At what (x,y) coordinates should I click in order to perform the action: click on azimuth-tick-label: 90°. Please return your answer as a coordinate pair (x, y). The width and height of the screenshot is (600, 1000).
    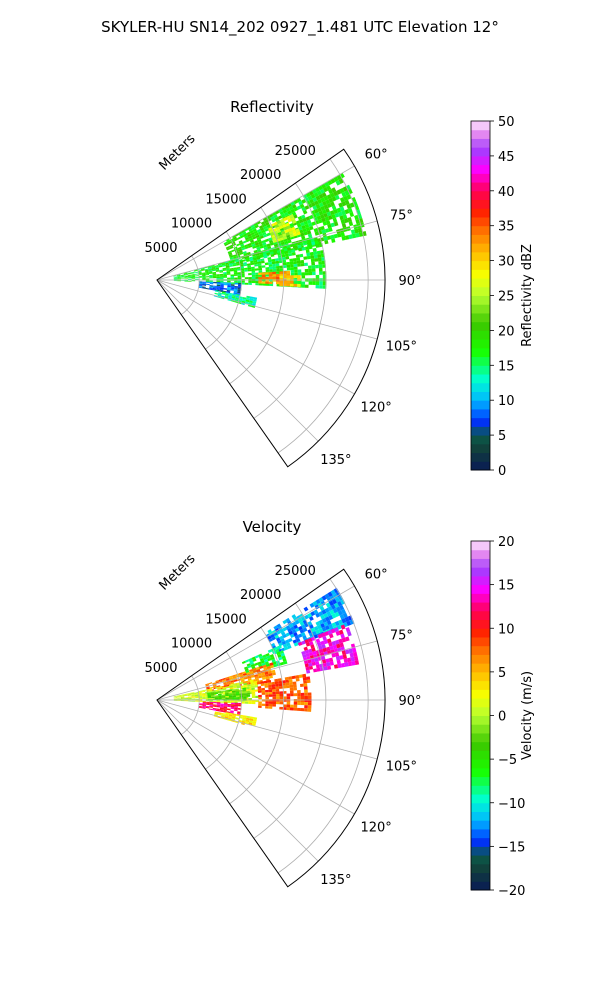
    Looking at the image, I should click on (409, 281).